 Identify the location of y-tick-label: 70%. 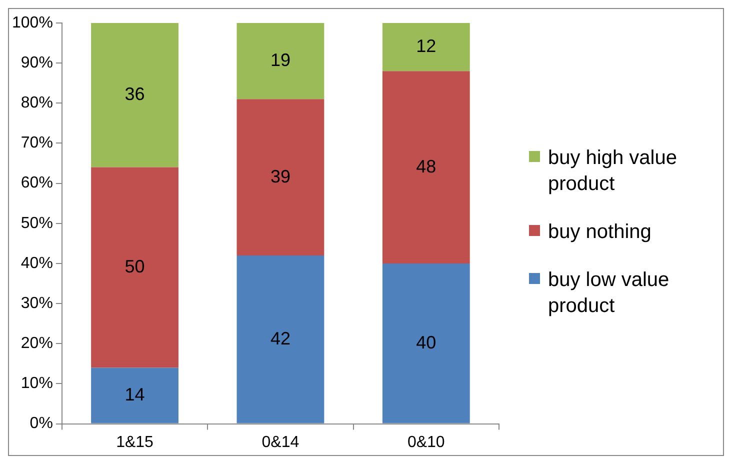
(36, 143).